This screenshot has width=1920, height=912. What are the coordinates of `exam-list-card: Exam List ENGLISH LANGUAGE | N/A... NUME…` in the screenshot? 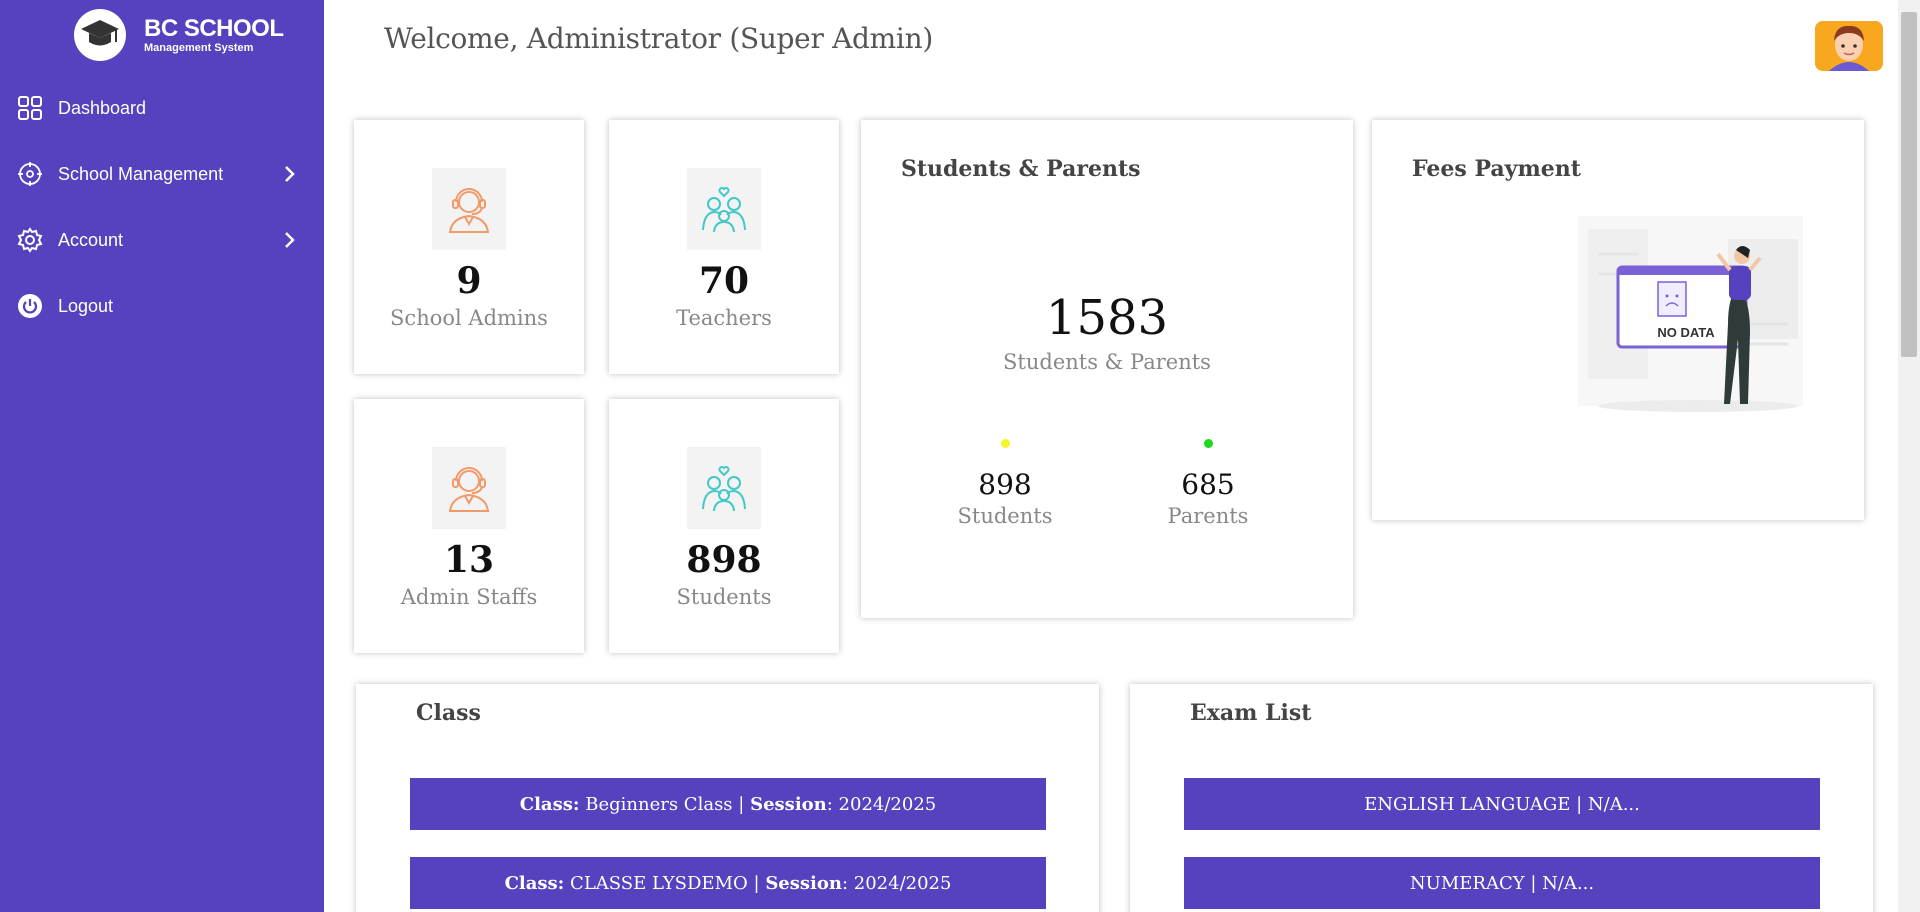 It's located at (1501, 798).